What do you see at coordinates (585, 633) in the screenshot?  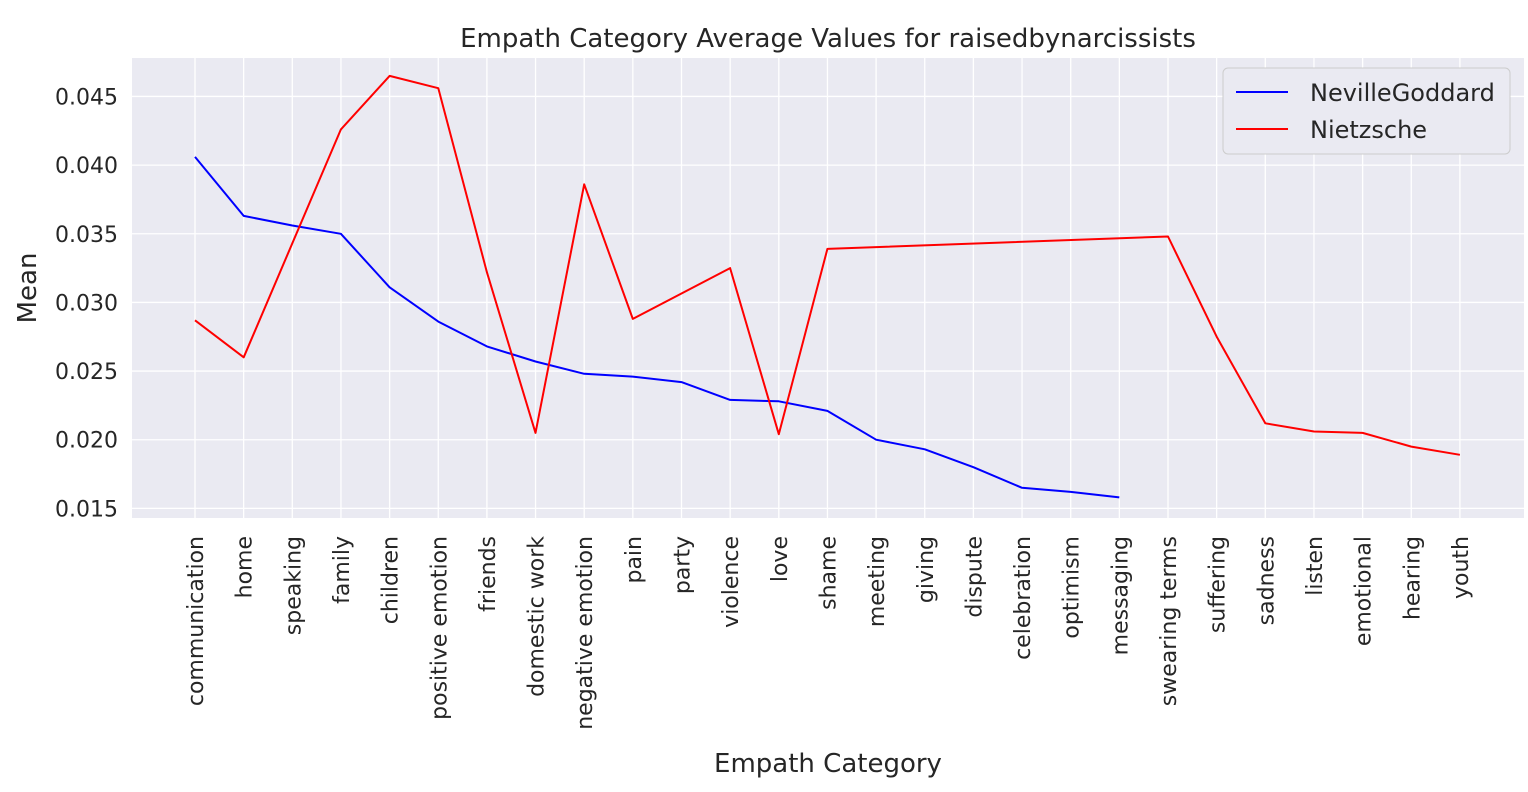 I see `x-tick-label: negative emotion` at bounding box center [585, 633].